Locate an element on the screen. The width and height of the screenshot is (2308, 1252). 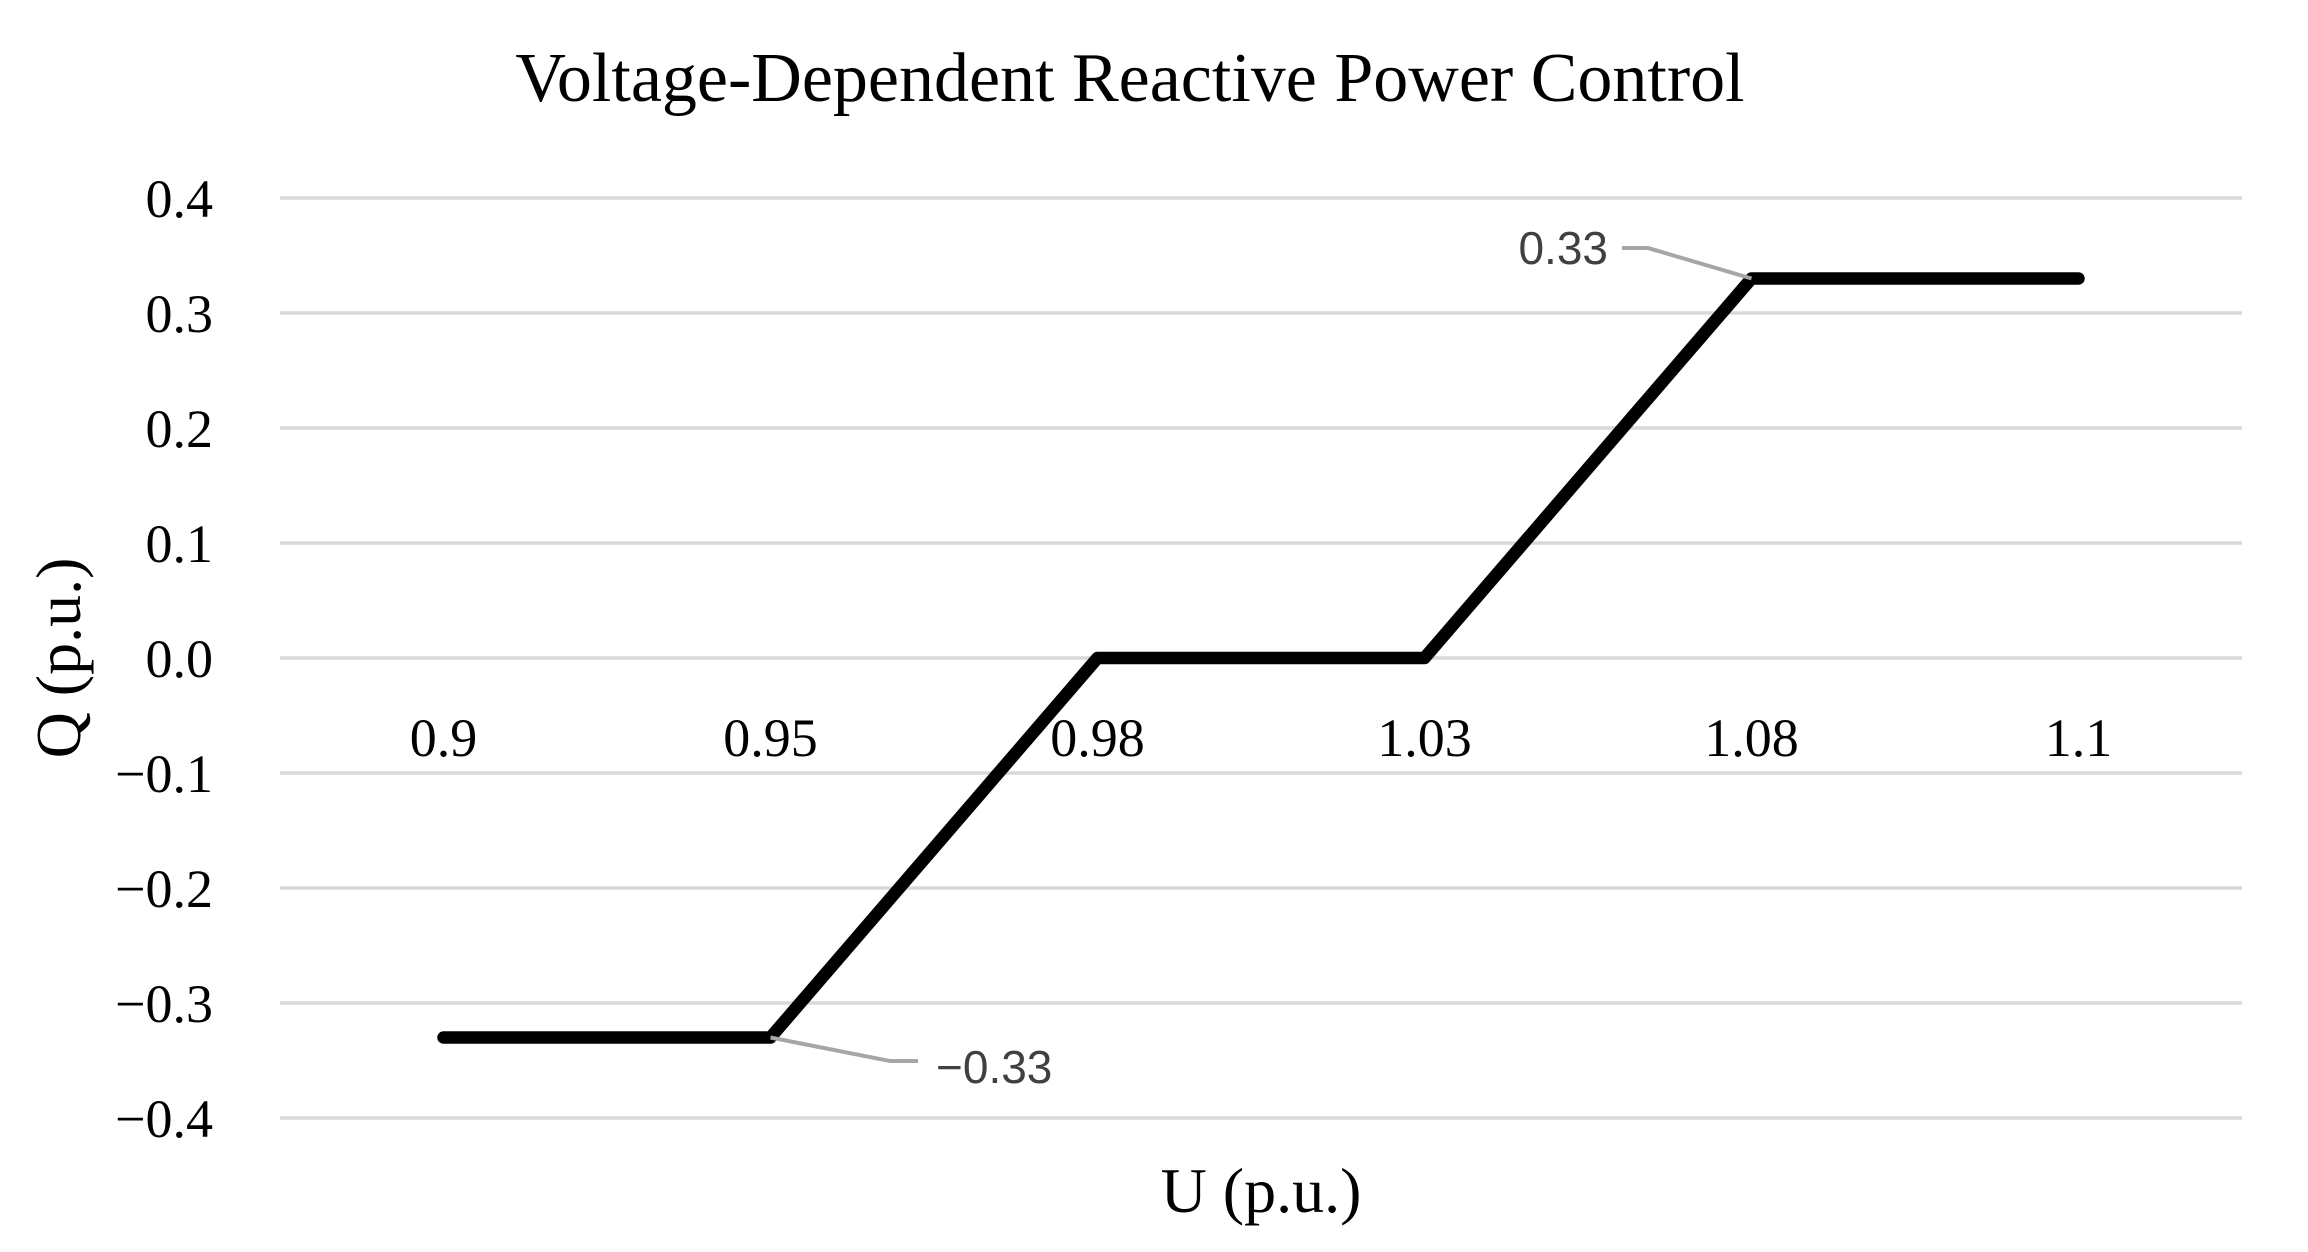
x-tick-label: 0.9 is located at coordinates (444, 738).